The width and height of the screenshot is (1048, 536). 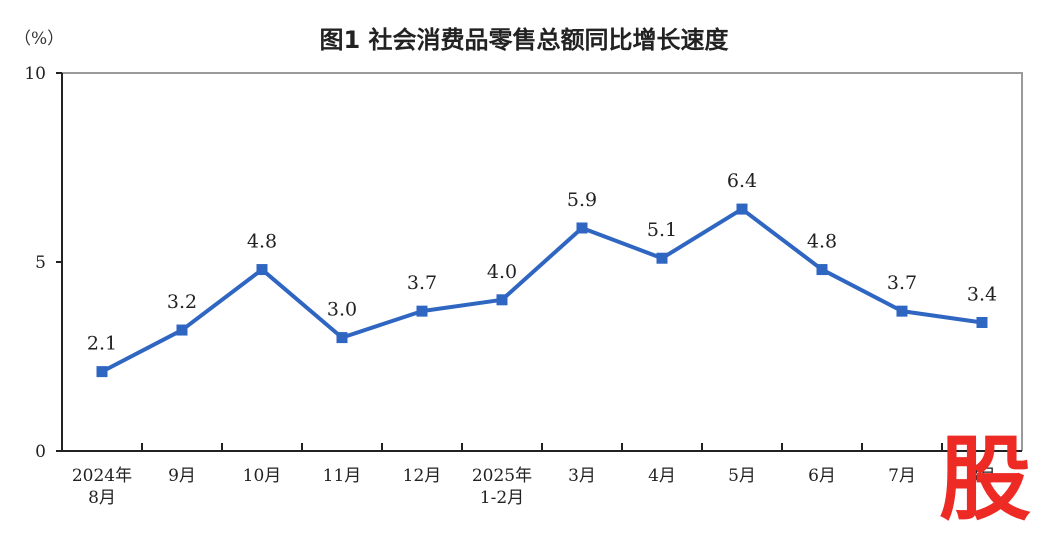 I want to click on y-unit-label: （%）, so click(x=39, y=39).